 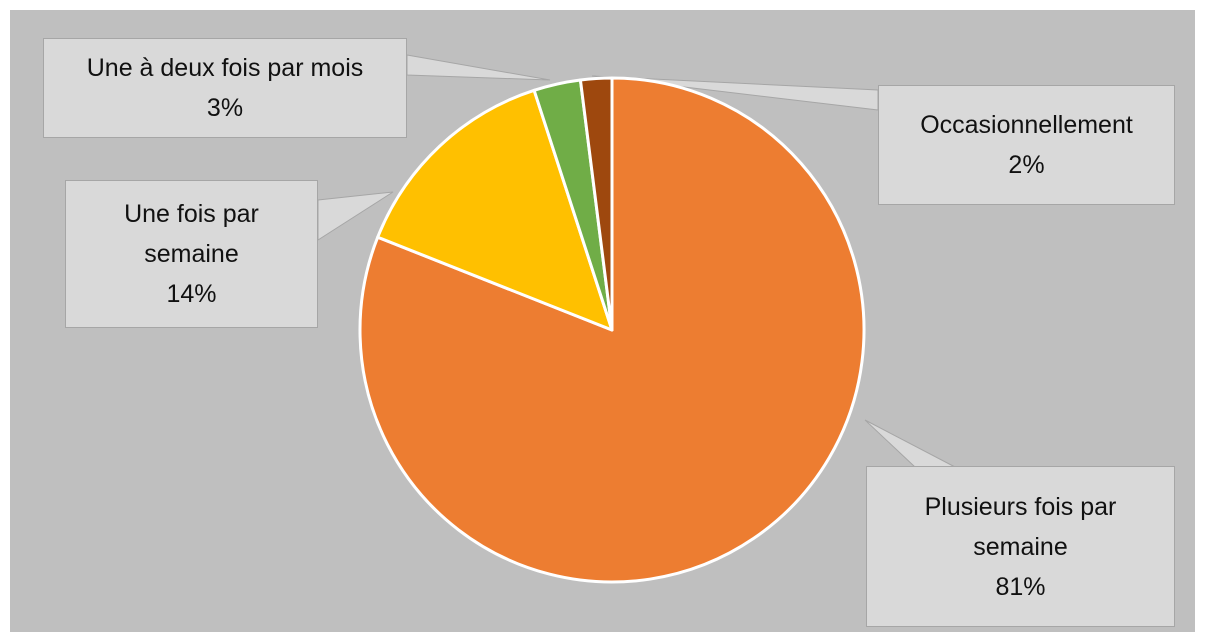 I want to click on value-label: 2%, so click(x=1026, y=165).